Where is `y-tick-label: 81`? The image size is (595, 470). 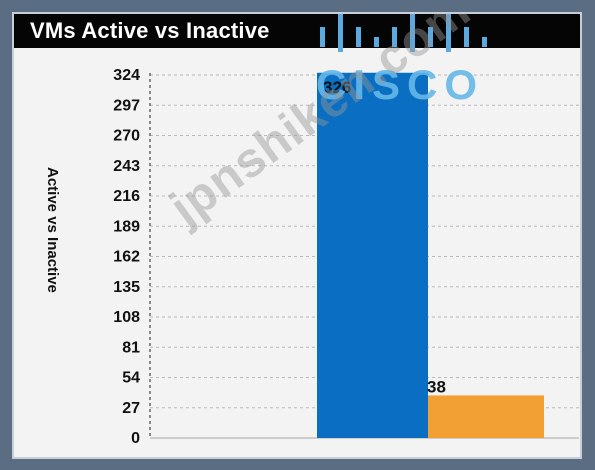 y-tick-label: 81 is located at coordinates (131, 347).